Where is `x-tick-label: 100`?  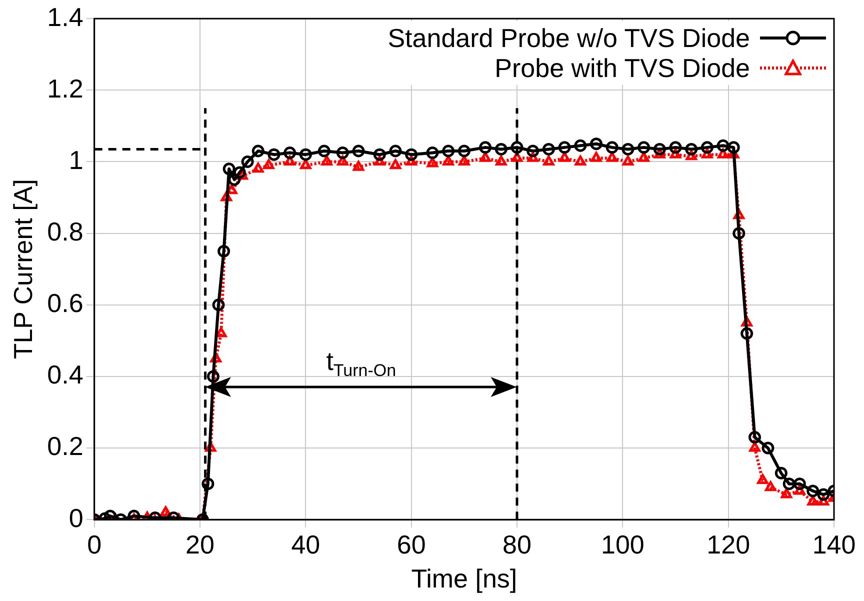 x-tick-label: 100 is located at coordinates (622, 544).